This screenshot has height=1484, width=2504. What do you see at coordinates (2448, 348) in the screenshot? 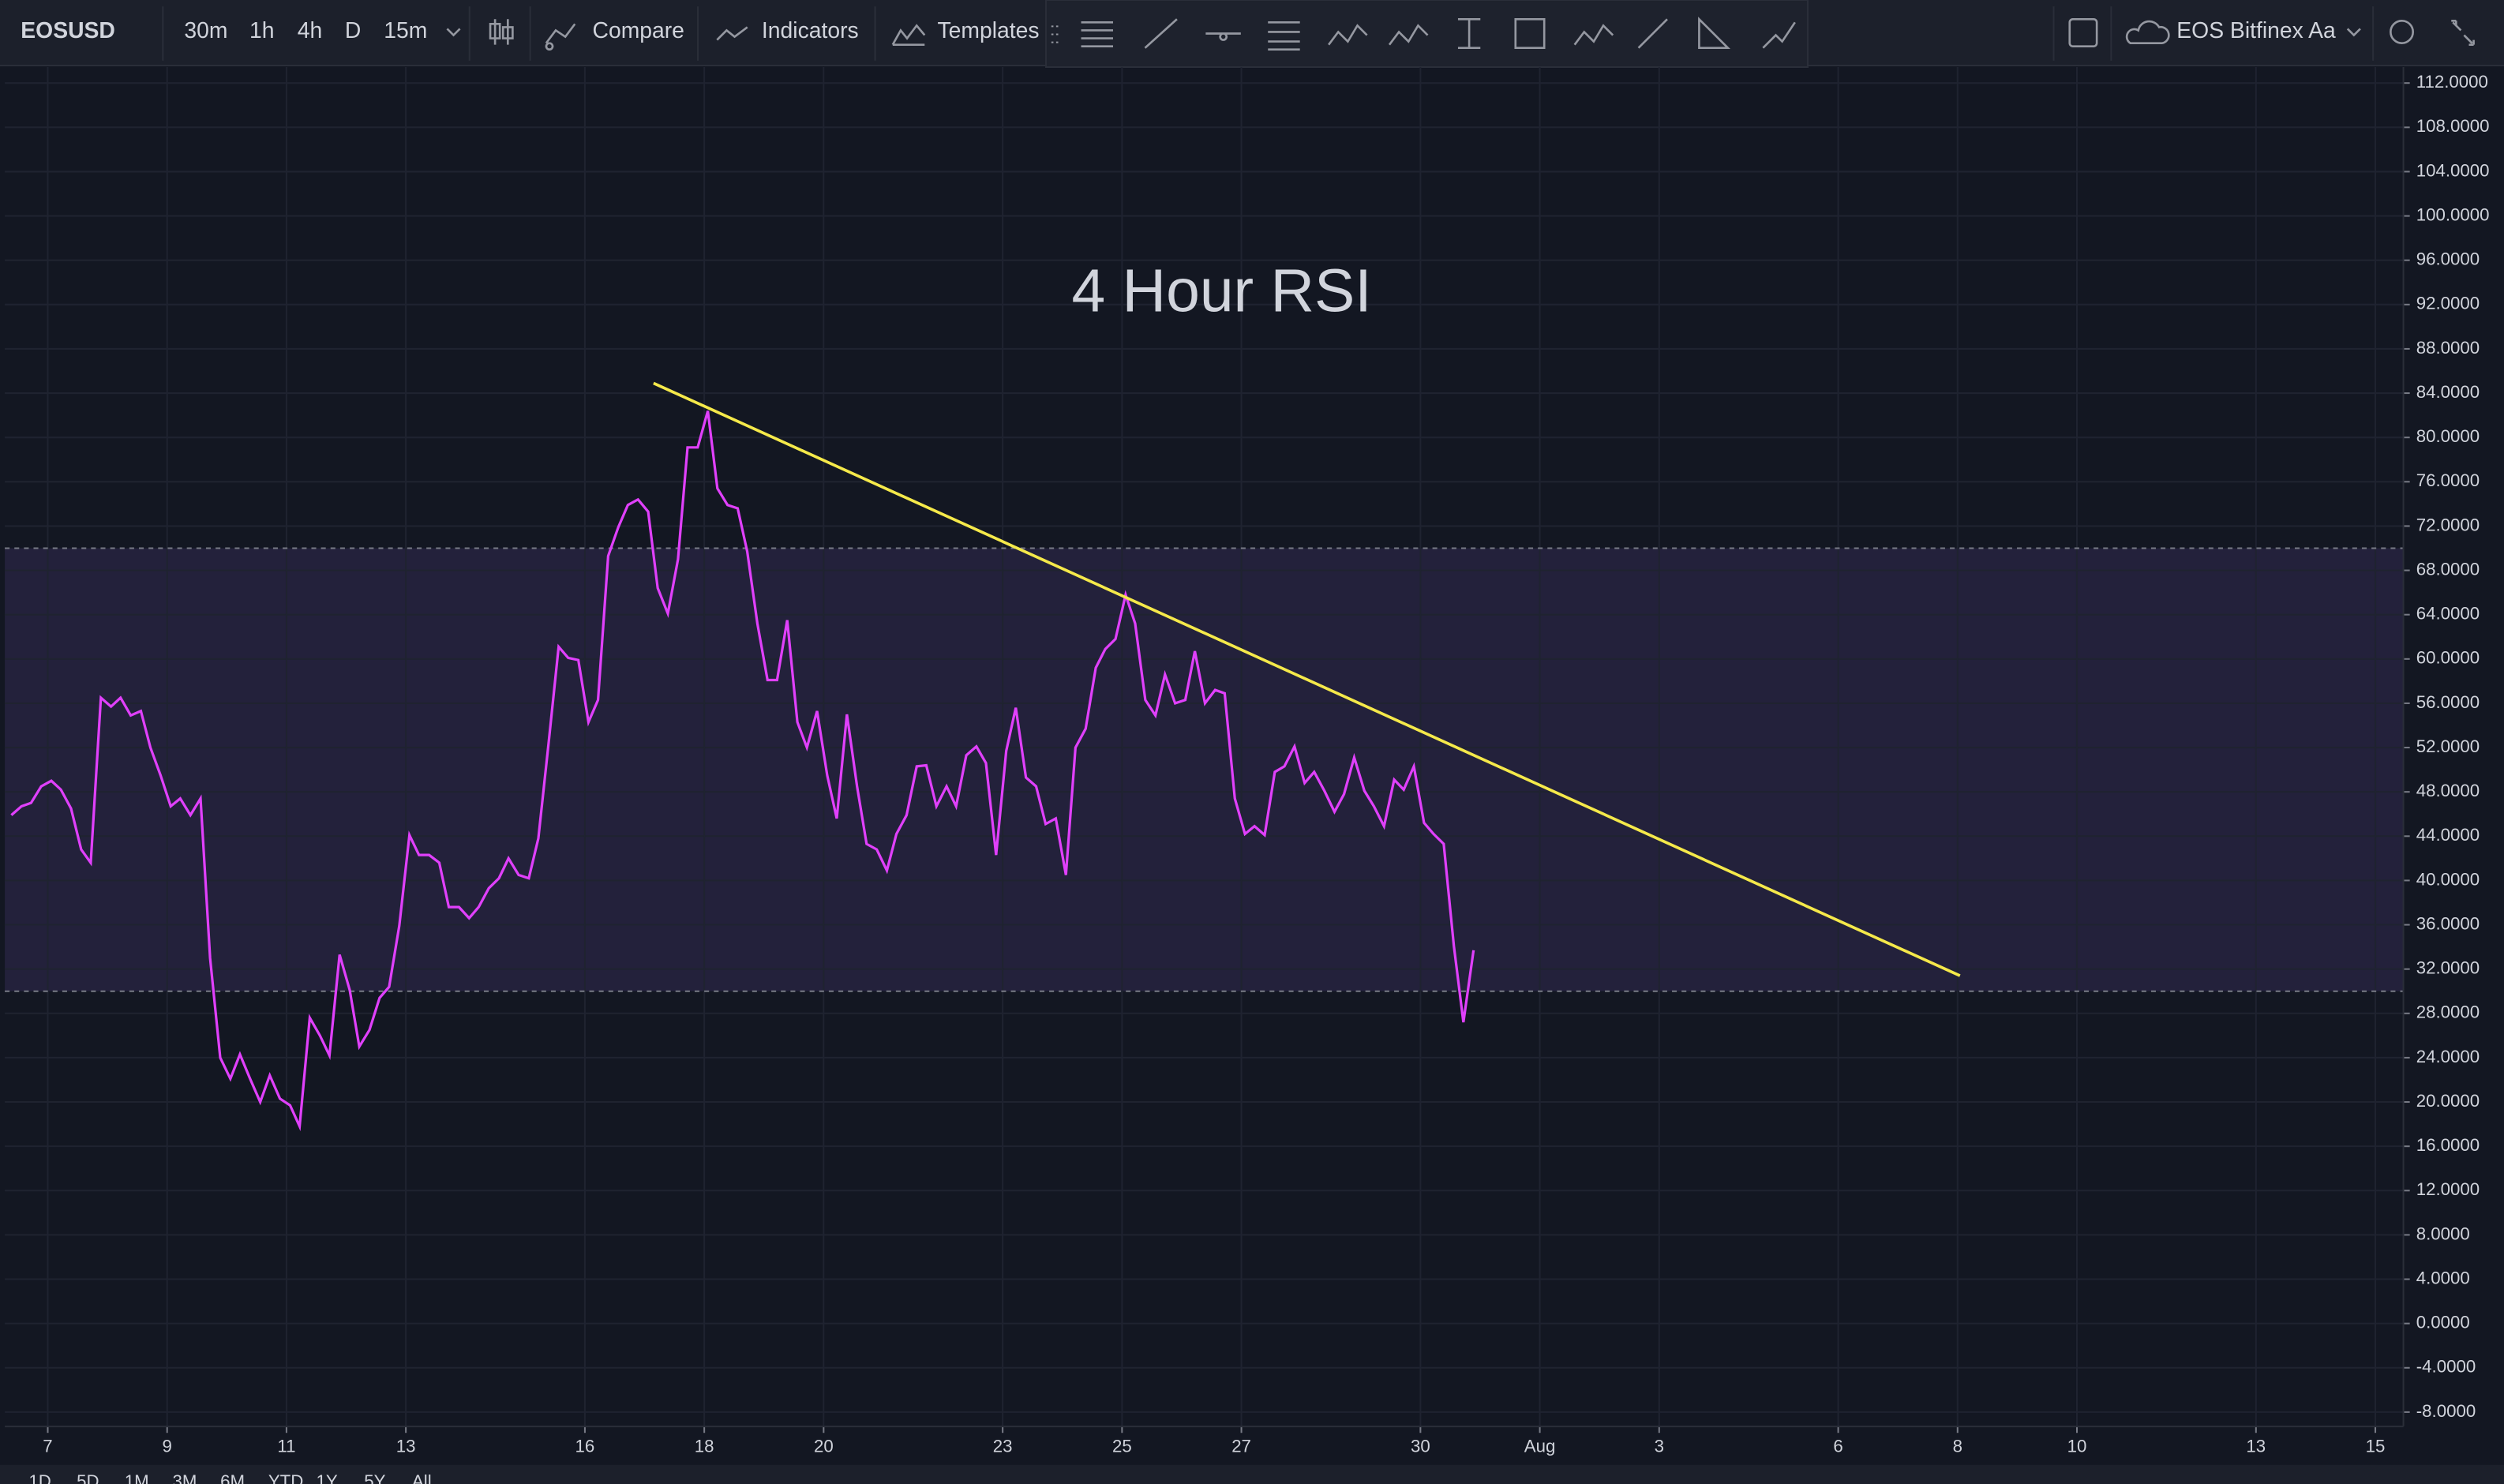
I see `y-tick-label: 88.0000` at bounding box center [2448, 348].